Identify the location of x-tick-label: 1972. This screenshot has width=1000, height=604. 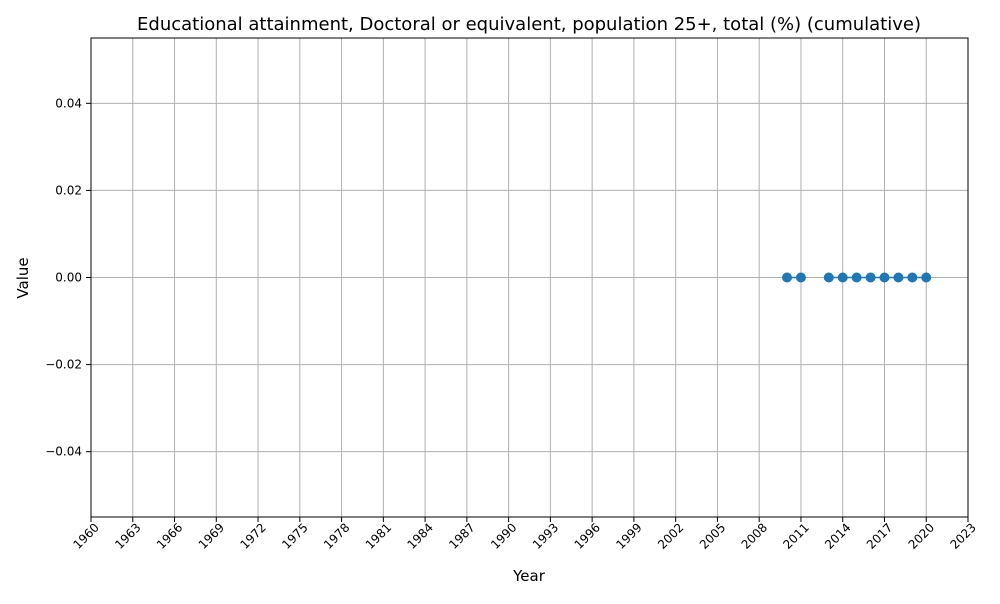
(252, 535).